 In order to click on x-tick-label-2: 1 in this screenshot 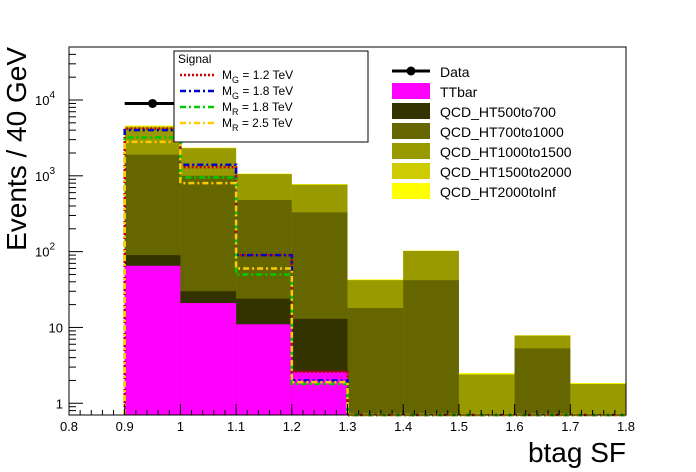, I will do `click(180, 426)`.